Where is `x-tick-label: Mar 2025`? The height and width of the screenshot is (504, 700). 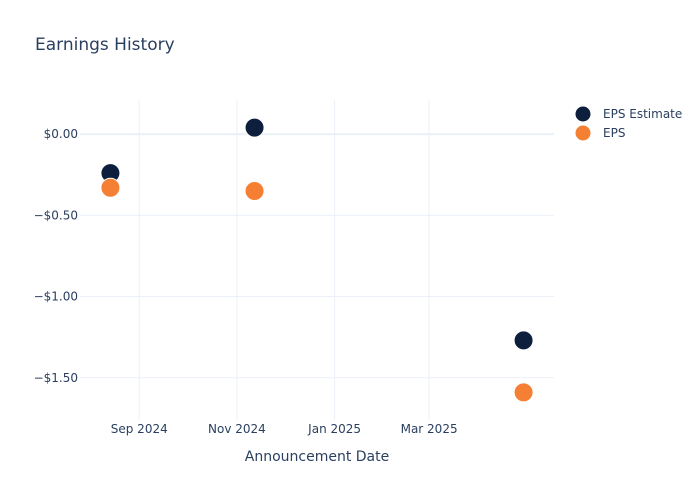 x-tick-label: Mar 2025 is located at coordinates (429, 429).